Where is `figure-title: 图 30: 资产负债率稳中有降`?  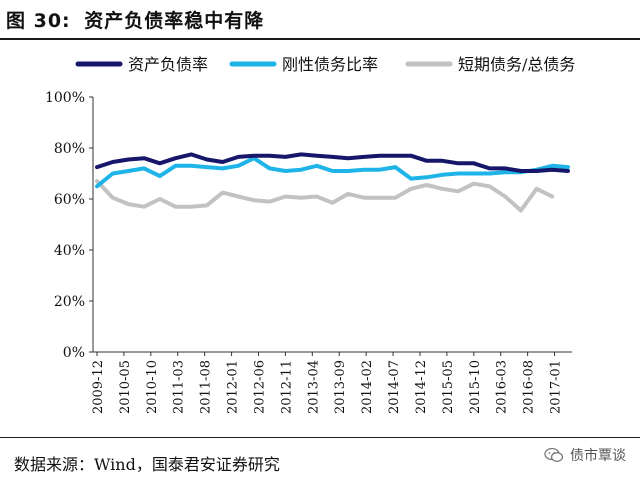 figure-title: 图 30: 资产负债率稳中有降 is located at coordinates (138, 19).